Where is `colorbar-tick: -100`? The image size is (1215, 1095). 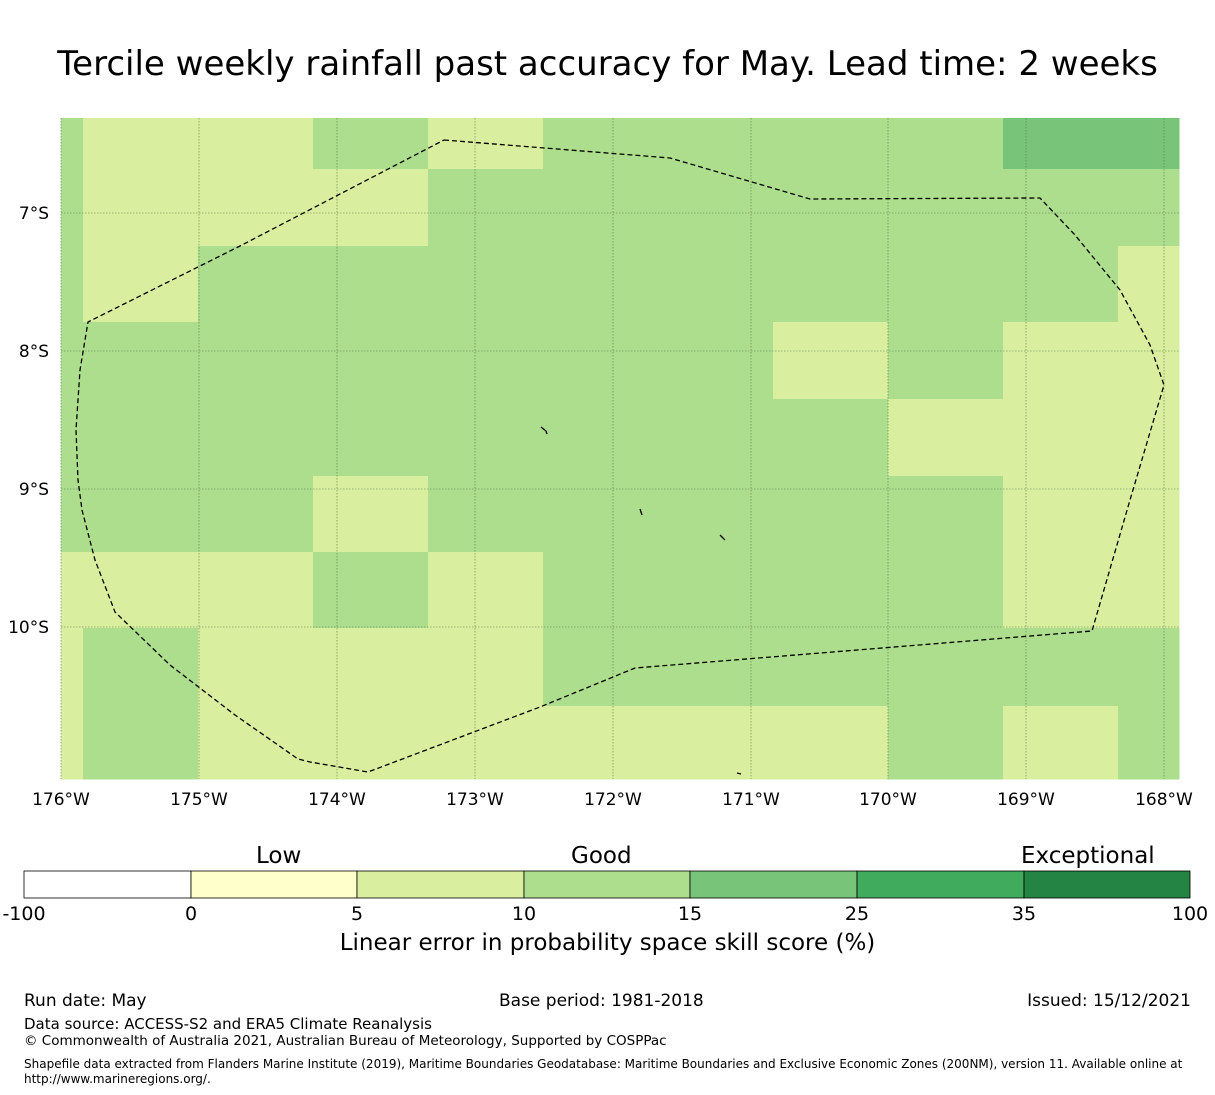 colorbar-tick: -100 is located at coordinates (23, 914).